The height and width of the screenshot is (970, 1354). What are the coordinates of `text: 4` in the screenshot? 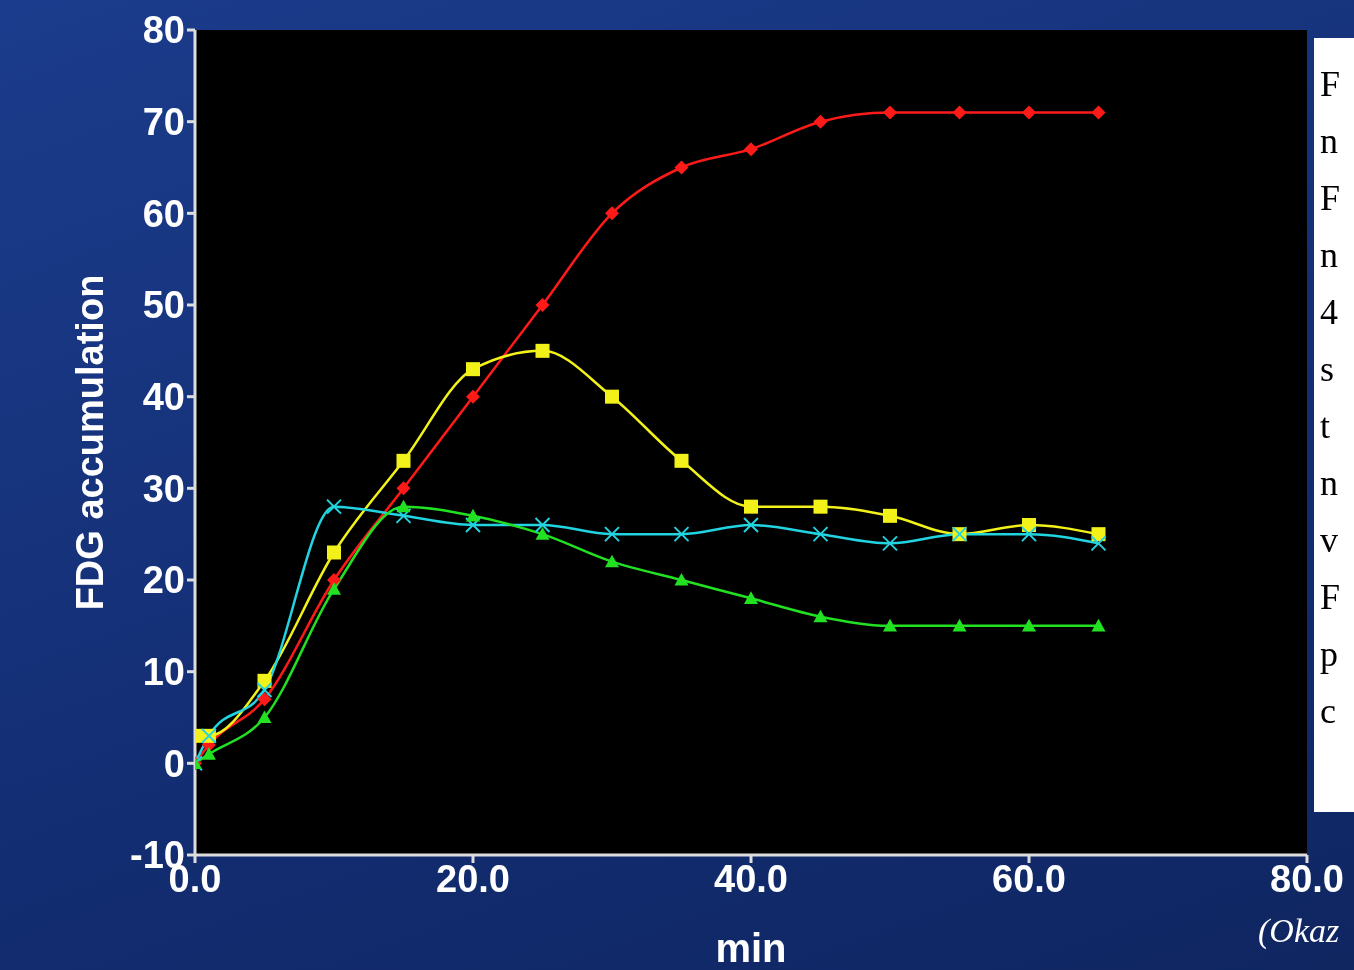 It's located at (1329, 312).